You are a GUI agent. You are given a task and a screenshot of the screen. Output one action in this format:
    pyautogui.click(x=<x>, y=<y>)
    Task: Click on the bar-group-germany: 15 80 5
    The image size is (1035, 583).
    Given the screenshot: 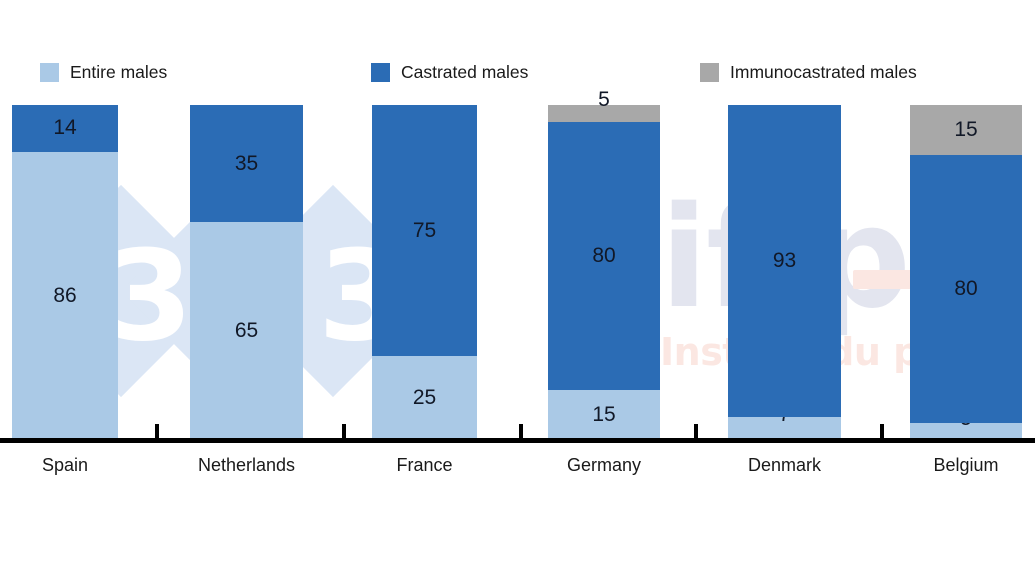 What is the action you would take?
    pyautogui.click(x=604, y=264)
    